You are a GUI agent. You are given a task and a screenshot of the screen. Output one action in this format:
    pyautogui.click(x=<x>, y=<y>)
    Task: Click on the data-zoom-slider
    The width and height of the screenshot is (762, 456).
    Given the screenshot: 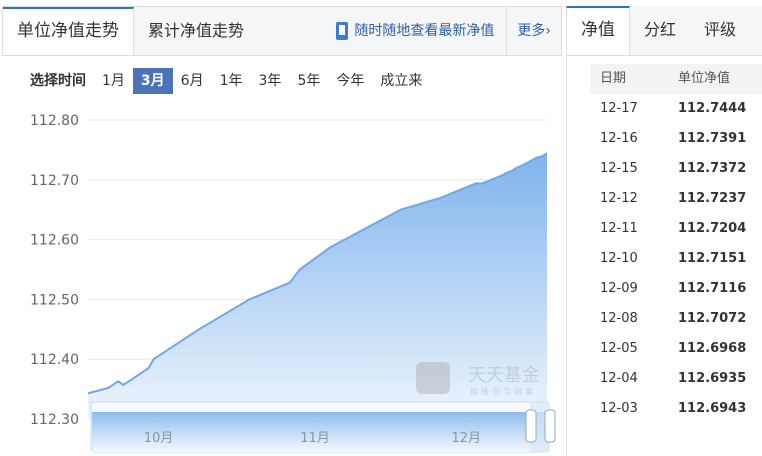 What is the action you would take?
    pyautogui.click(x=323, y=427)
    